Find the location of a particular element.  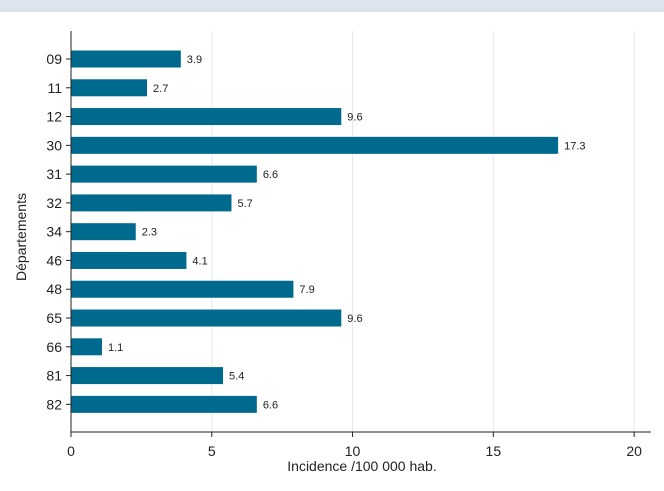

value-label-09: 3.9 is located at coordinates (194, 60).